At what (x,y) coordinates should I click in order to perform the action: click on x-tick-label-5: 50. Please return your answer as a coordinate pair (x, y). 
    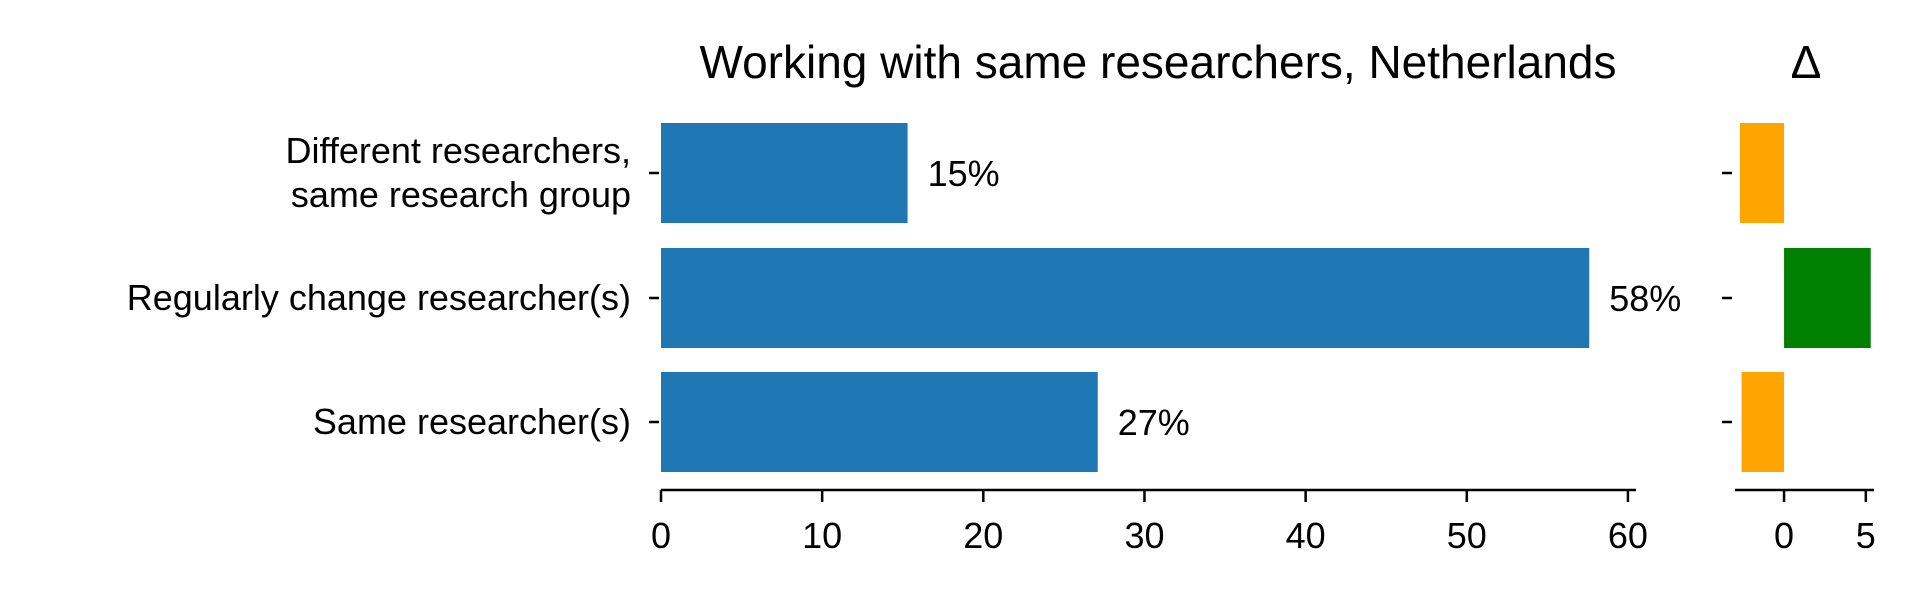
    Looking at the image, I should click on (1467, 535).